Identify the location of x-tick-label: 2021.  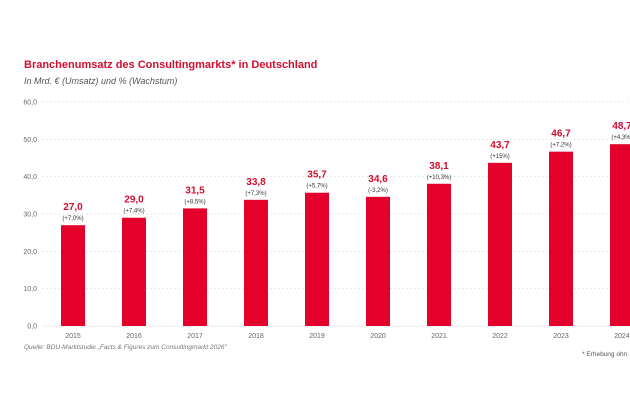
(439, 336).